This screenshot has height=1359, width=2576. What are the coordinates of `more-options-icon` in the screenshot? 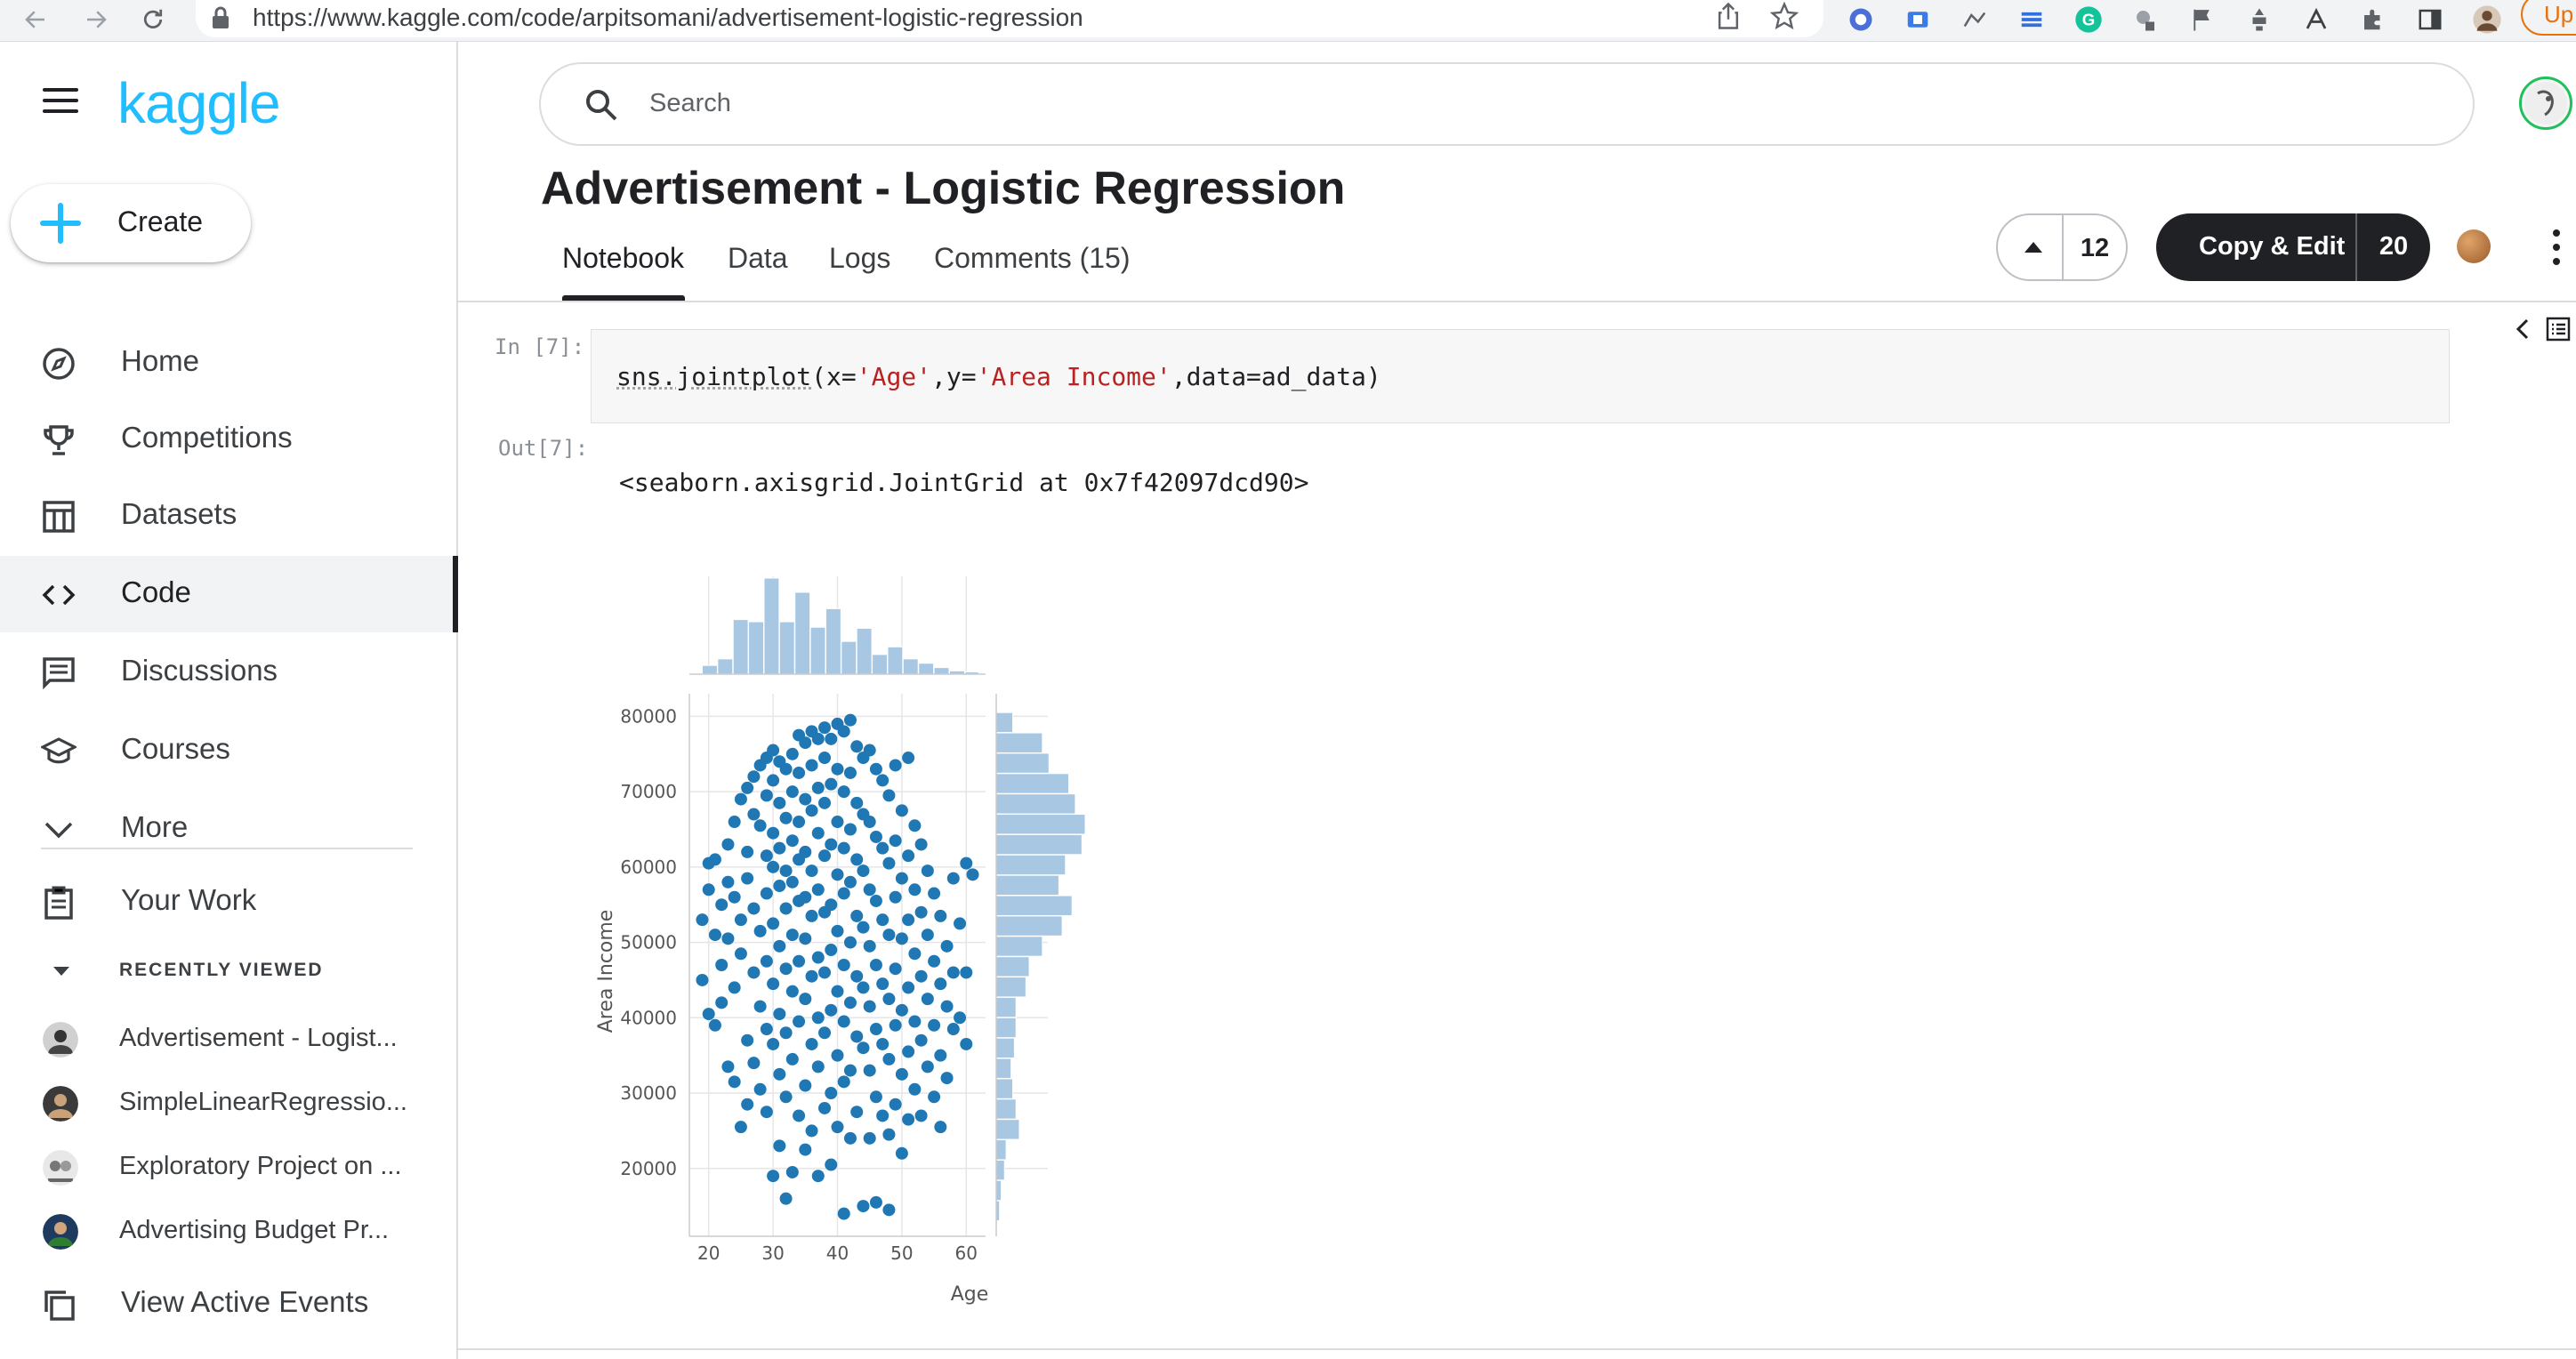 It's located at (2557, 247).